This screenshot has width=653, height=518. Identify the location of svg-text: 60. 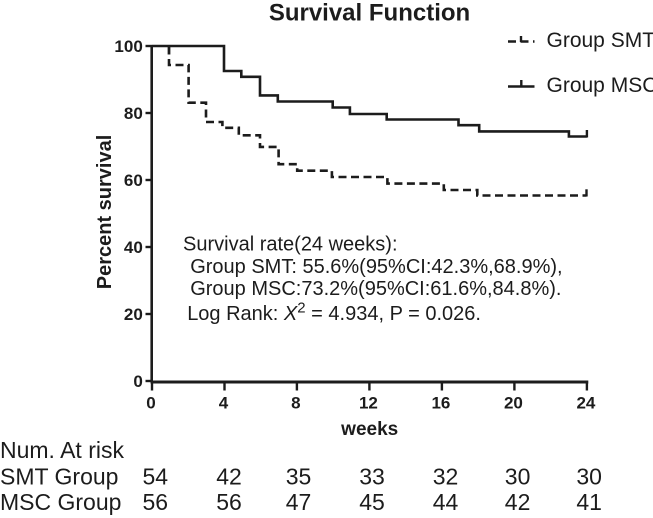
(133, 180).